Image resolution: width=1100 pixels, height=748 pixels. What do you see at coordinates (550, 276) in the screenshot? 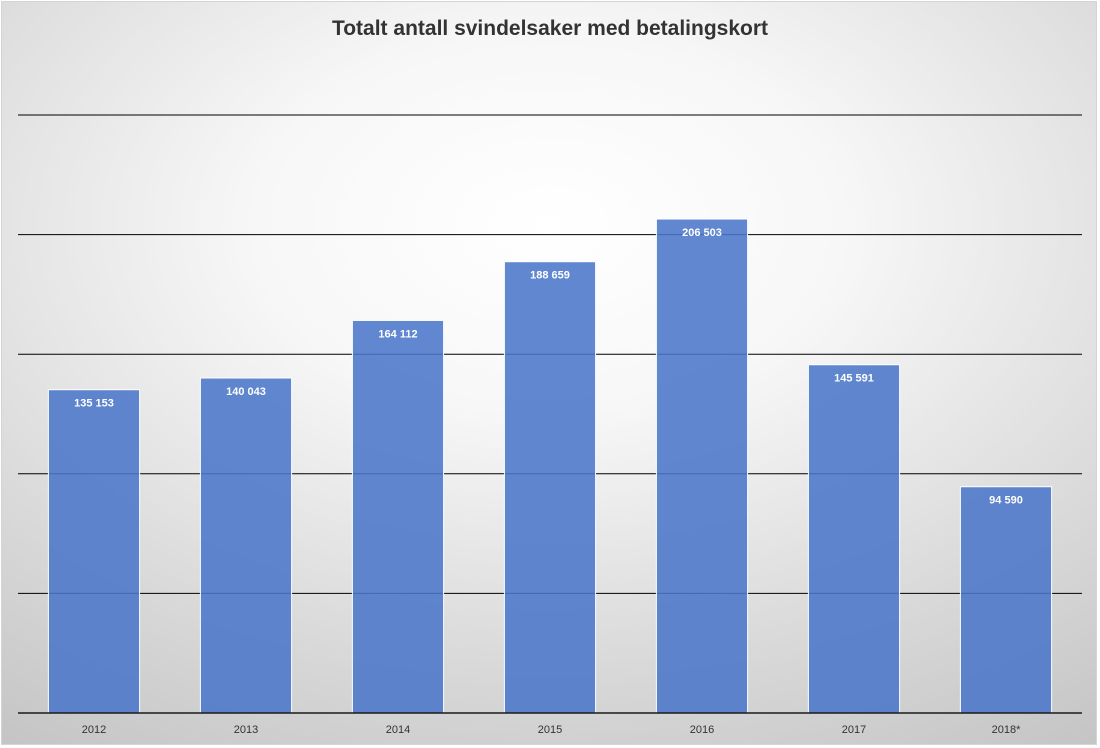
I see `data-label-2015: 188 659` at bounding box center [550, 276].